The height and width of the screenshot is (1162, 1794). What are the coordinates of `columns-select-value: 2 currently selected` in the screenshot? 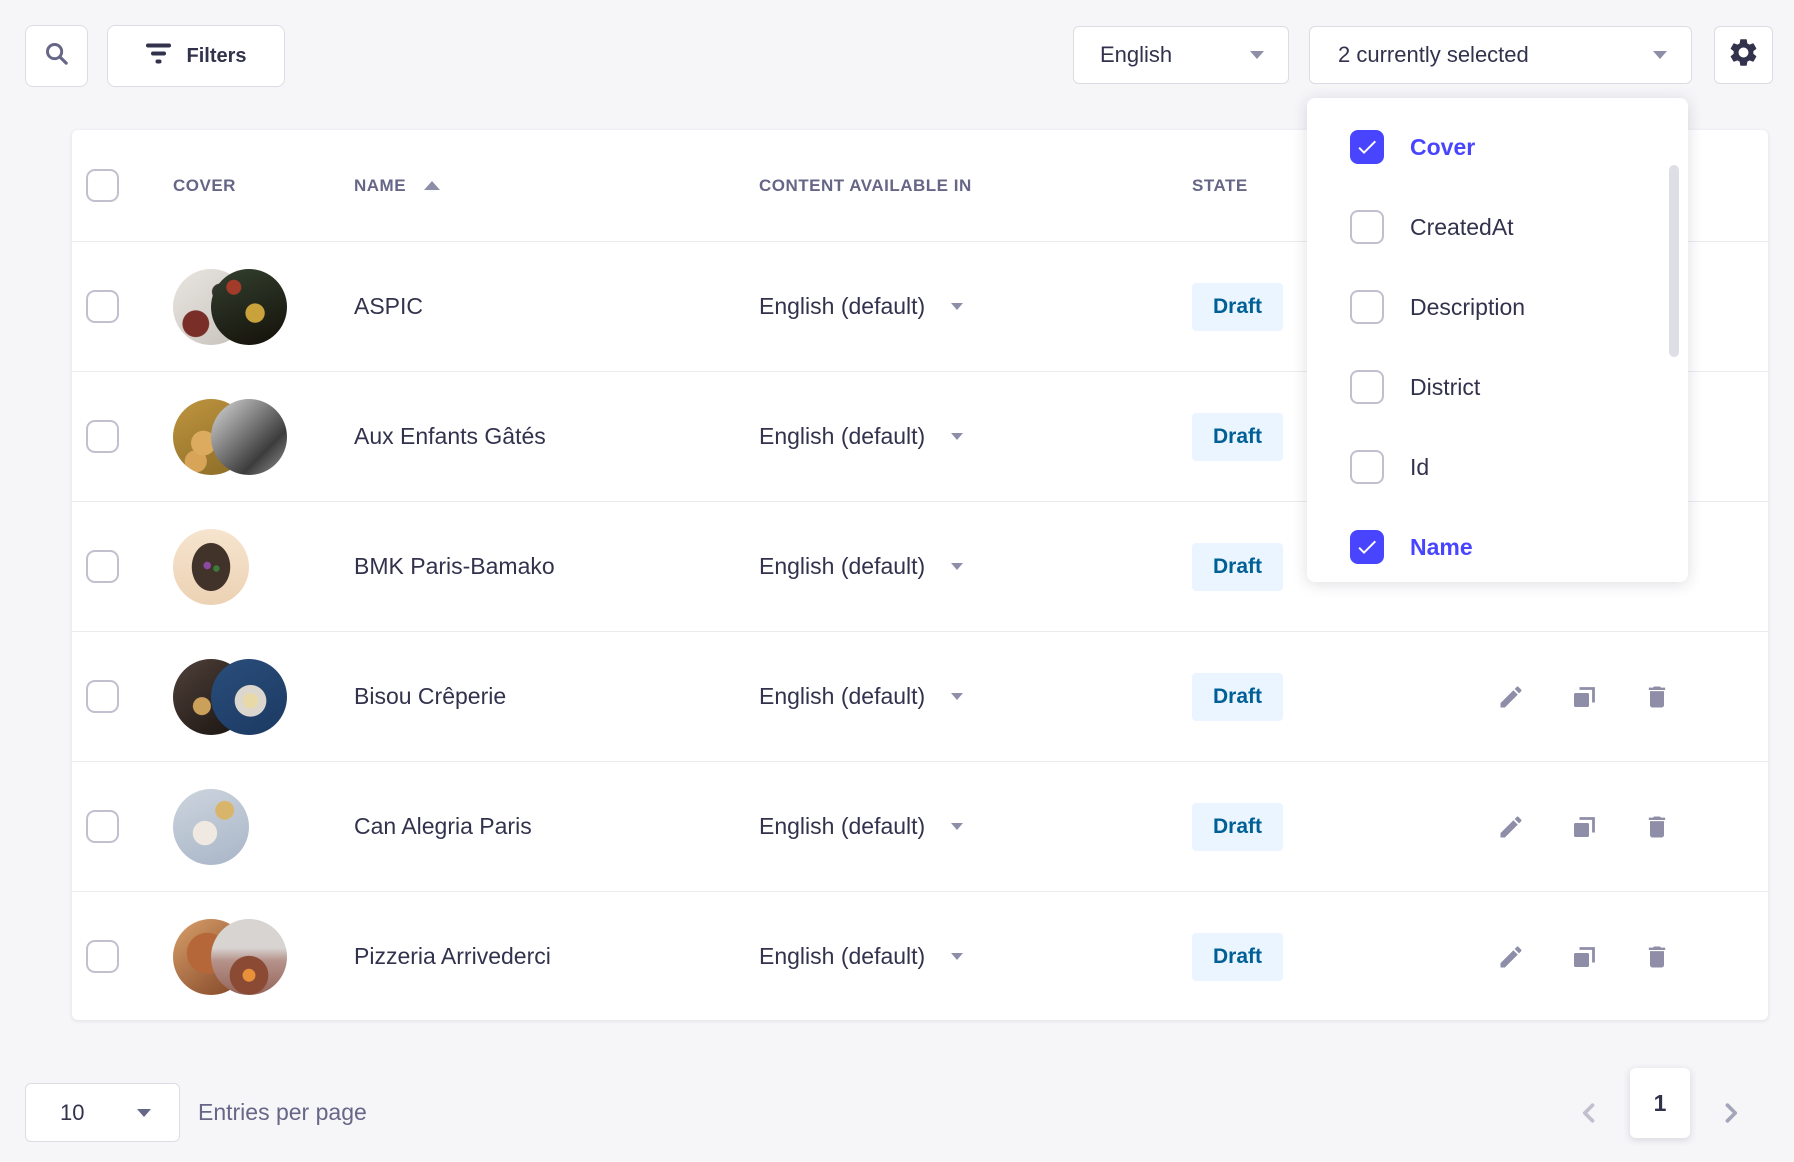 It's located at (1433, 54).